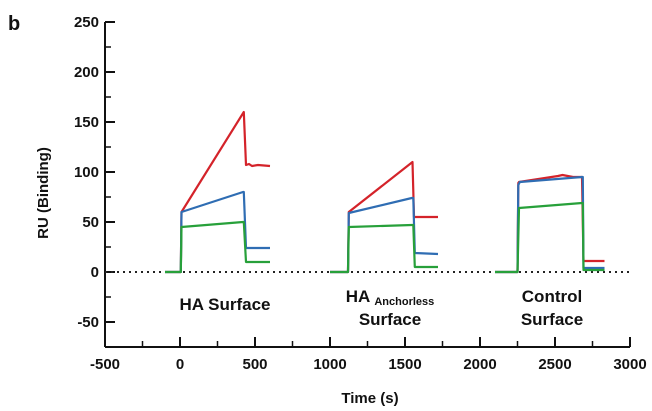 The image size is (652, 411). Describe the element at coordinates (86, 172) in the screenshot. I see `y-tick-label: 100` at that location.